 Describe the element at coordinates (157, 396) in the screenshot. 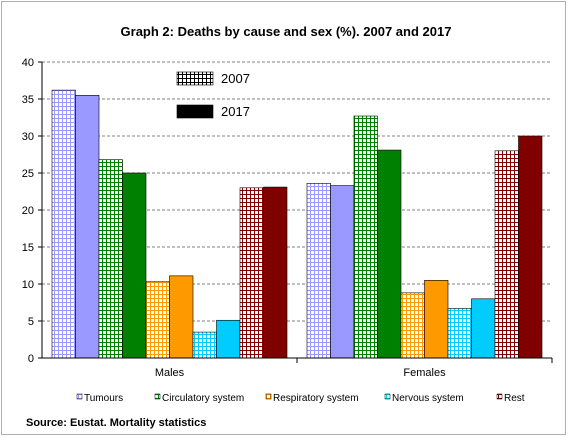

I see `legend-swatch-circulatory-system` at that location.